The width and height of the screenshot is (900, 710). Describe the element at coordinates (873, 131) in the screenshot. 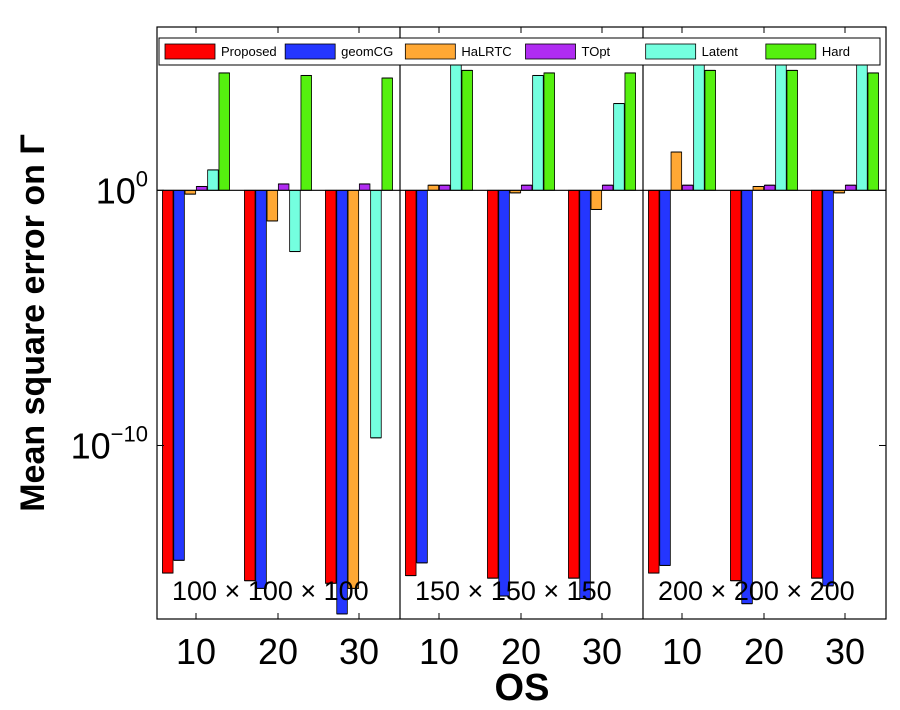

I see `bar-hard-p3-os30` at that location.